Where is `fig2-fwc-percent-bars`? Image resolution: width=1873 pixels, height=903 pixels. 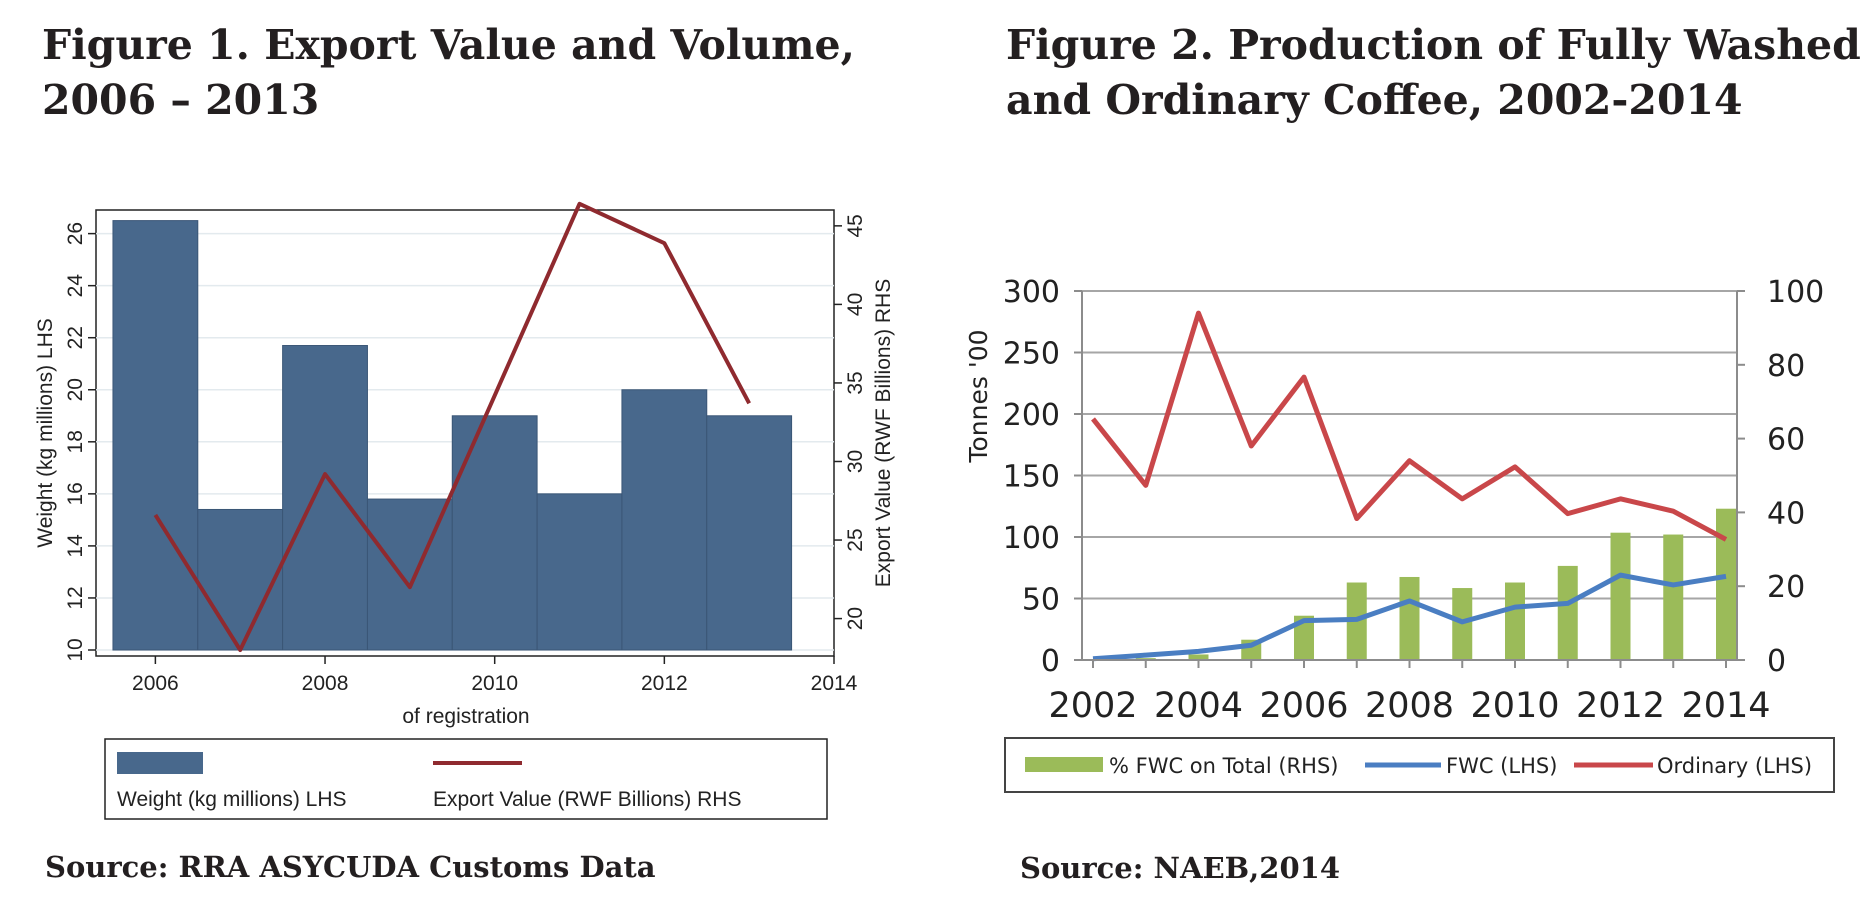
fig2-fwc-percent-bars is located at coordinates (1435, 584).